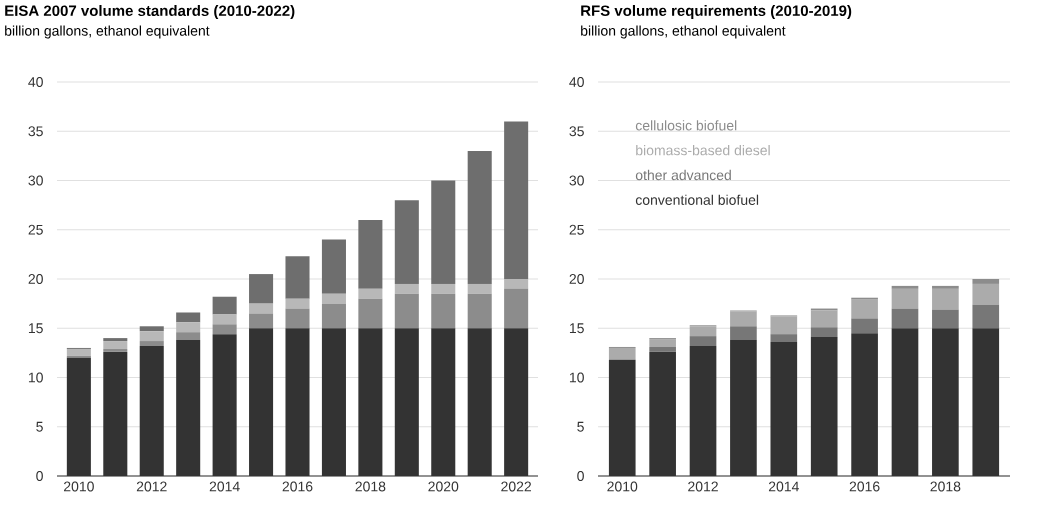 The height and width of the screenshot is (514, 1057). What do you see at coordinates (716, 12) in the screenshot?
I see `chart-title: RFS volume requirements (2010-2019)` at bounding box center [716, 12].